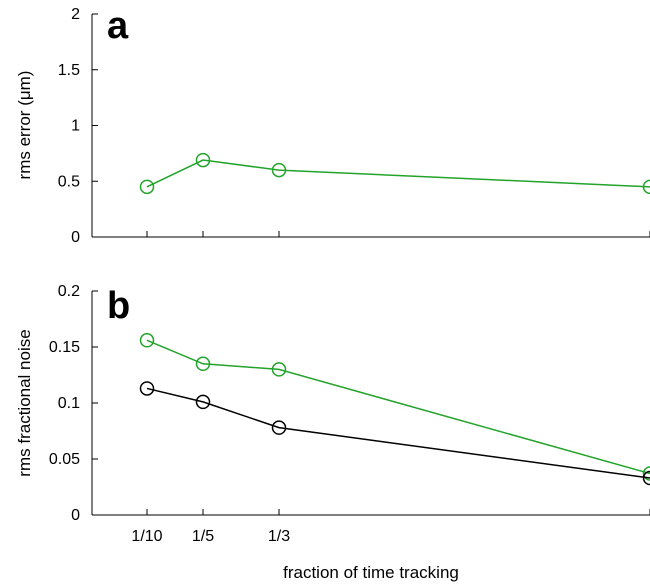 This screenshot has height=588, width=650. What do you see at coordinates (75, 237) in the screenshot?
I see `panel-a-y-tick-label: 0` at bounding box center [75, 237].